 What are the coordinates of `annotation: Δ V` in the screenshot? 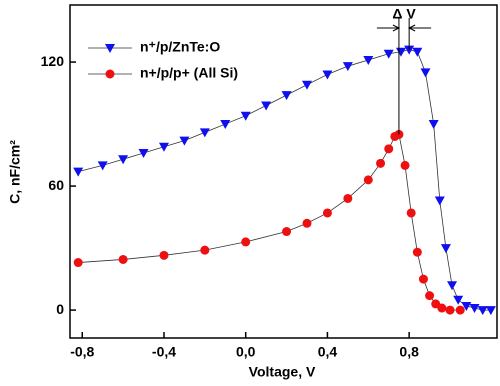 It's located at (404, 14).